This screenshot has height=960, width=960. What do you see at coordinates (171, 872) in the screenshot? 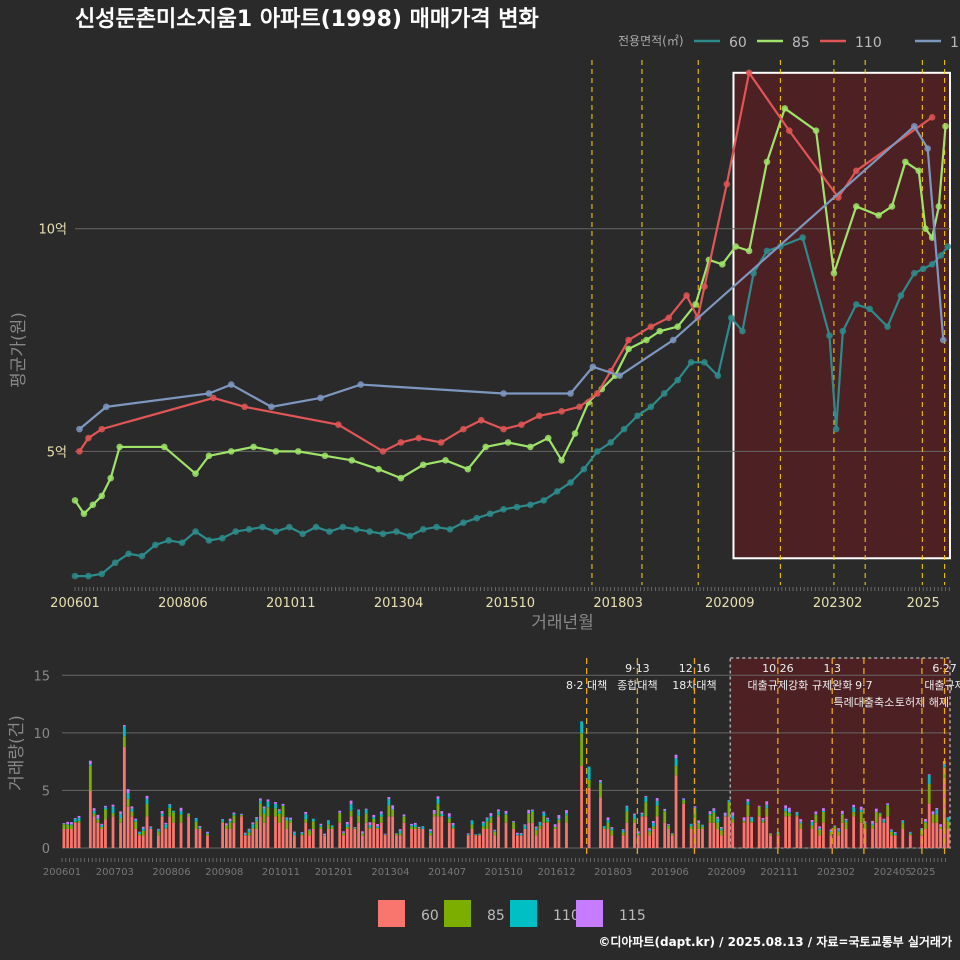
I see `volume-x-tick-label: 200806` at bounding box center [171, 872].